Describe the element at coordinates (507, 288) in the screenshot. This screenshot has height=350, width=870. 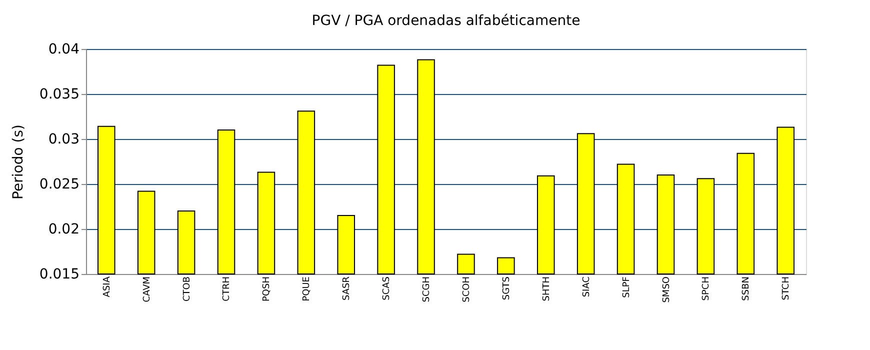
I see `x-tick-label: SGTS` at that location.